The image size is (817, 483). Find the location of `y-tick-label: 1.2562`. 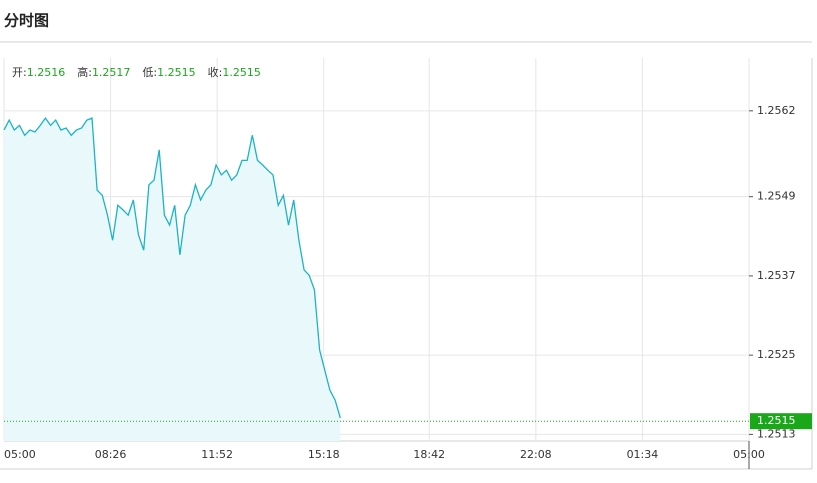

y-tick-label: 1.2562 is located at coordinates (776, 110).